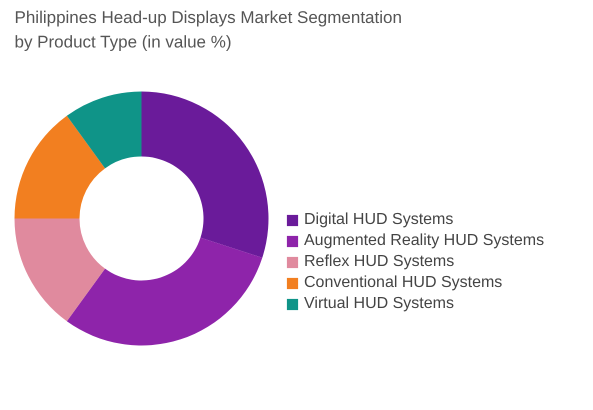  Describe the element at coordinates (379, 262) in the screenshot. I see `legend-label: Reflex HUD Systems` at that location.